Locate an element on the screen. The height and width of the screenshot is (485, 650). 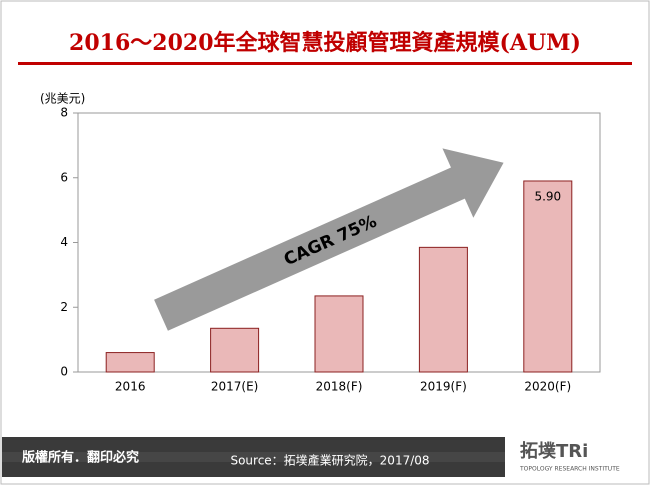
logo-box is located at coordinates (576, 457).